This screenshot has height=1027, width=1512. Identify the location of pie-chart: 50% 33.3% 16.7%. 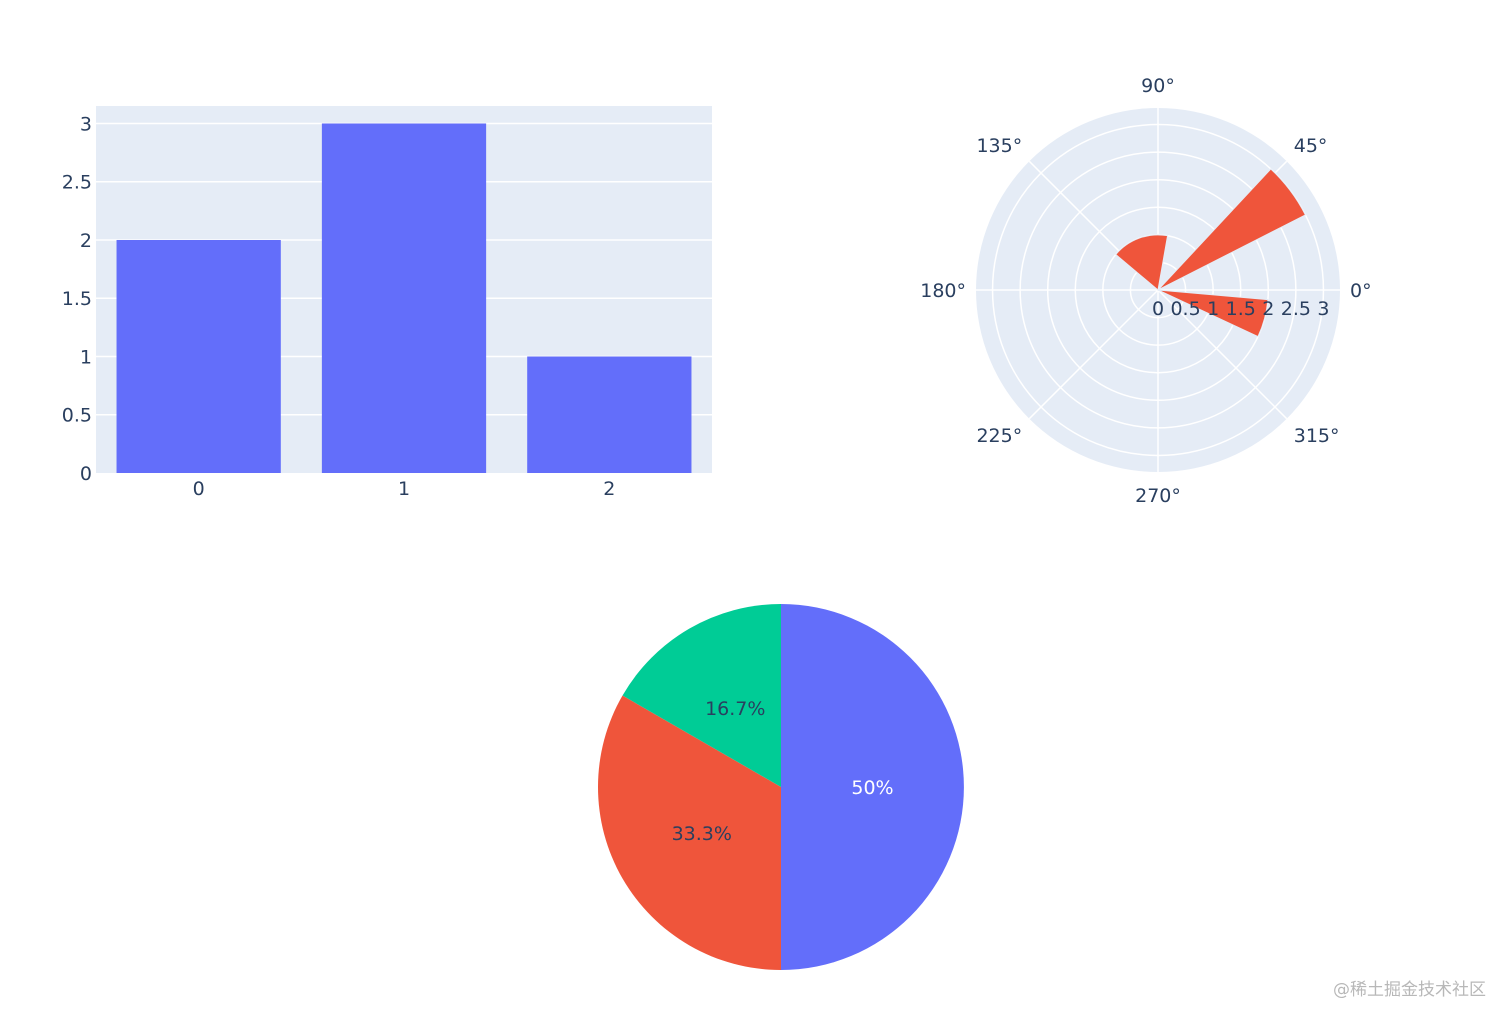
(781, 787).